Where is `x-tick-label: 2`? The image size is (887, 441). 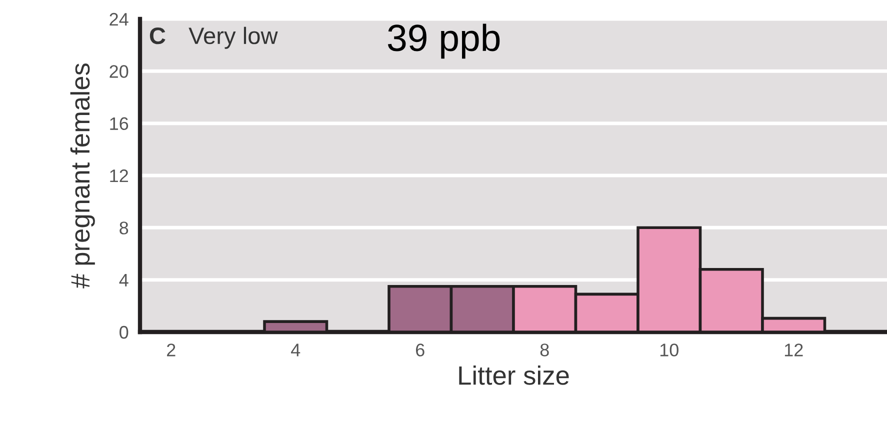
x-tick-label: 2 is located at coordinates (171, 350).